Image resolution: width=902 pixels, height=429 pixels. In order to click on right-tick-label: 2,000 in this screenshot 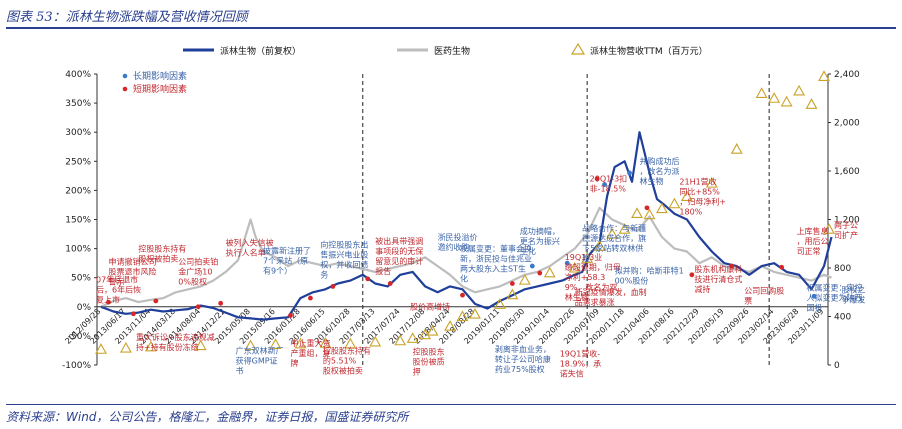, I will do `click(847, 124)`.